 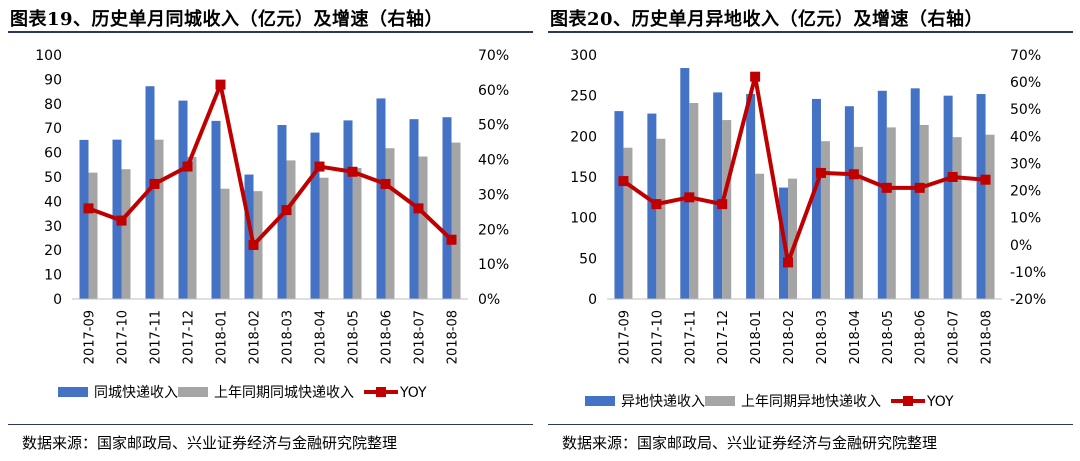 What do you see at coordinates (255, 337) in the screenshot?
I see `x-tick-label: 2018-02` at bounding box center [255, 337].